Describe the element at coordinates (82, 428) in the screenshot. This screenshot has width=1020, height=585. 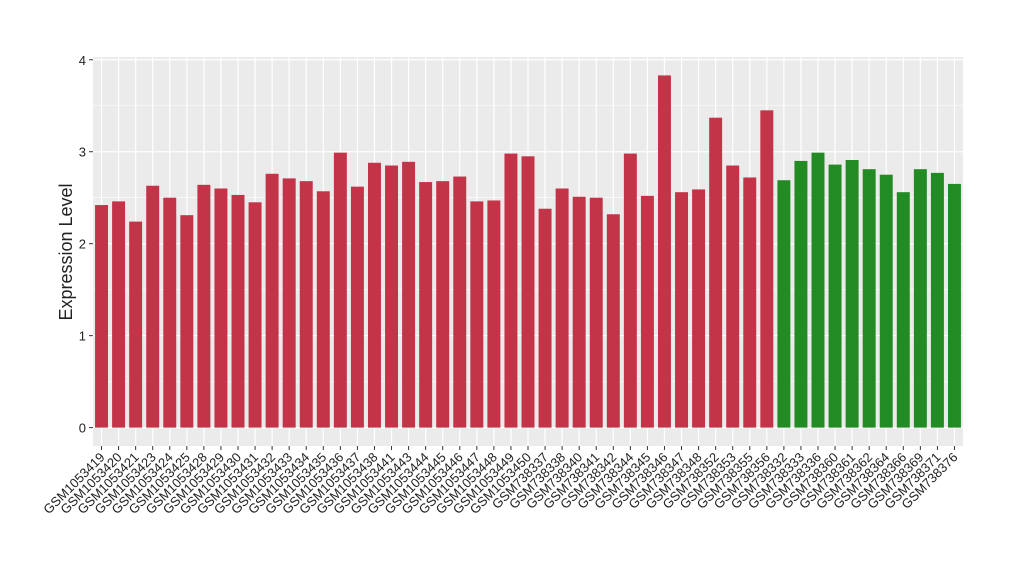
I see `y-tick-label: 0` at that location.